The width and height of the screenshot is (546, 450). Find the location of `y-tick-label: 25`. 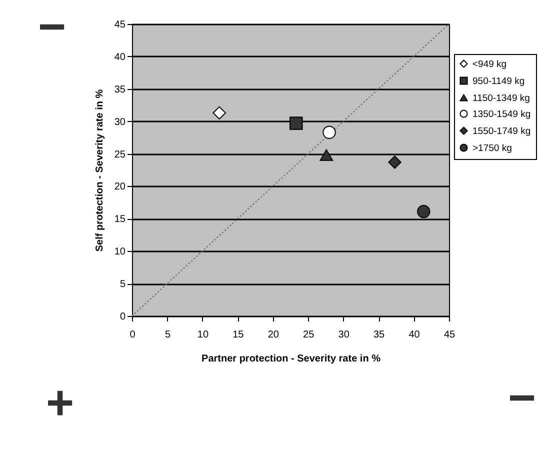

y-tick-label: 25 is located at coordinates (120, 154).